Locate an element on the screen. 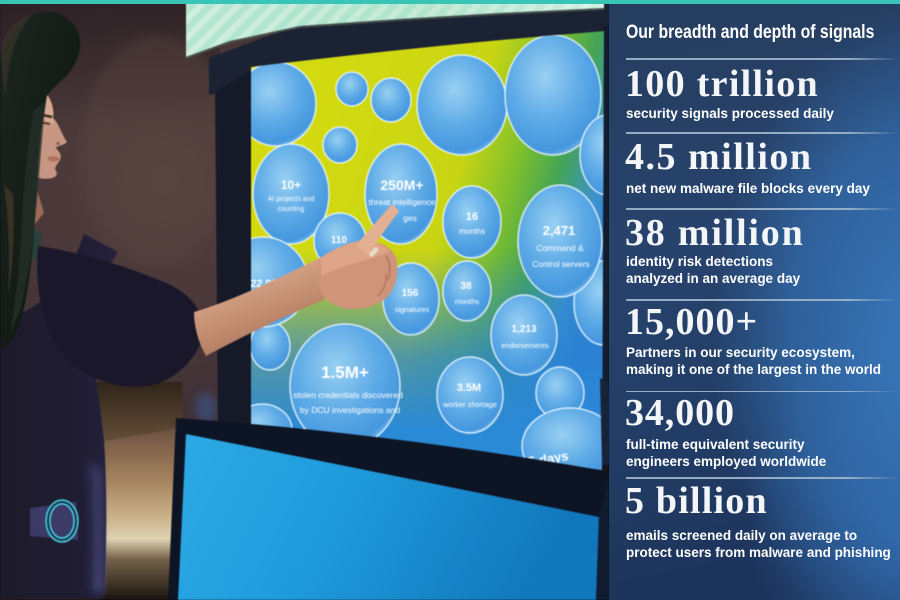  svg-text: AI projects and is located at coordinates (291, 199).